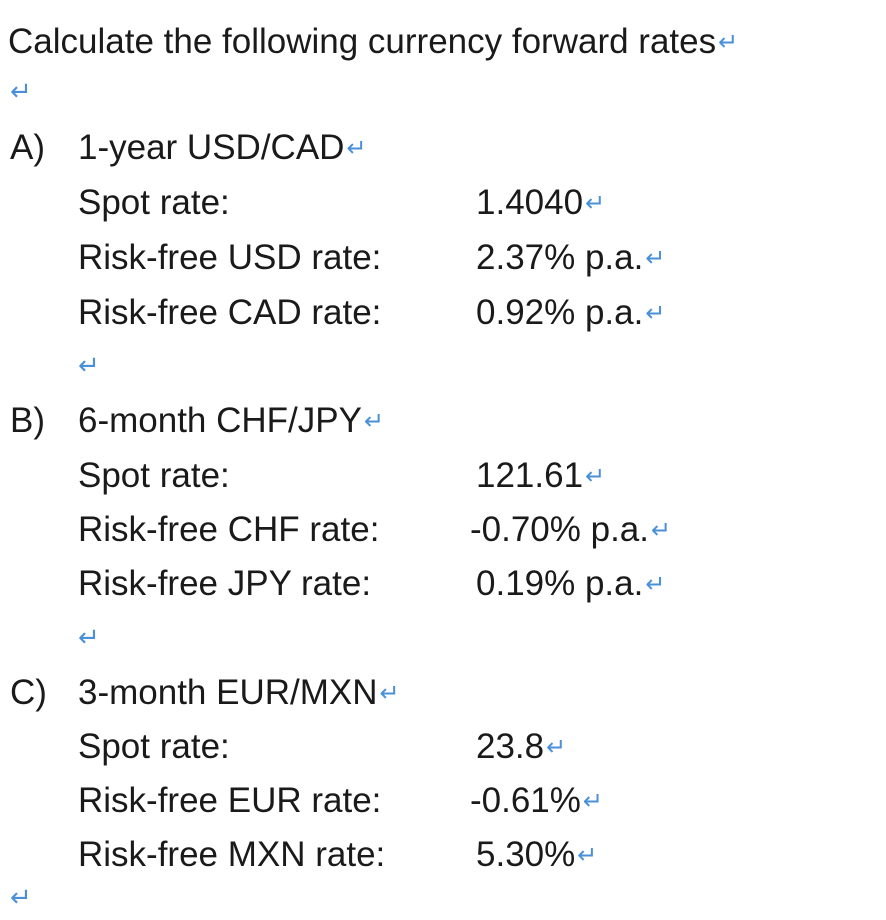 The image size is (886, 920). Describe the element at coordinates (232, 854) in the screenshot. I see `mxn-rate-label: Risk-free MXN rate:` at that location.